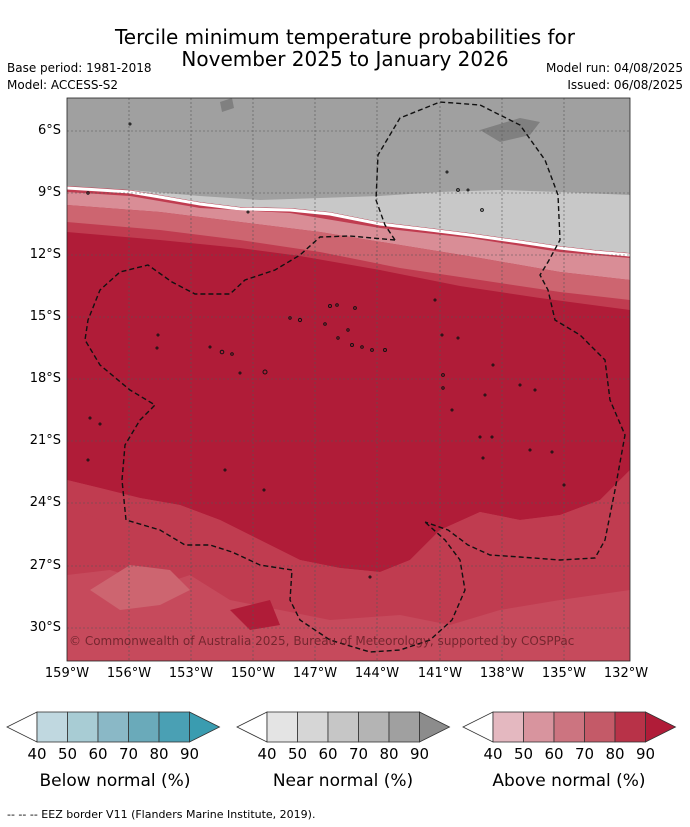 The image size is (690, 827). What do you see at coordinates (315, 673) in the screenshot?
I see `lon-label-147w: 147°W` at bounding box center [315, 673].